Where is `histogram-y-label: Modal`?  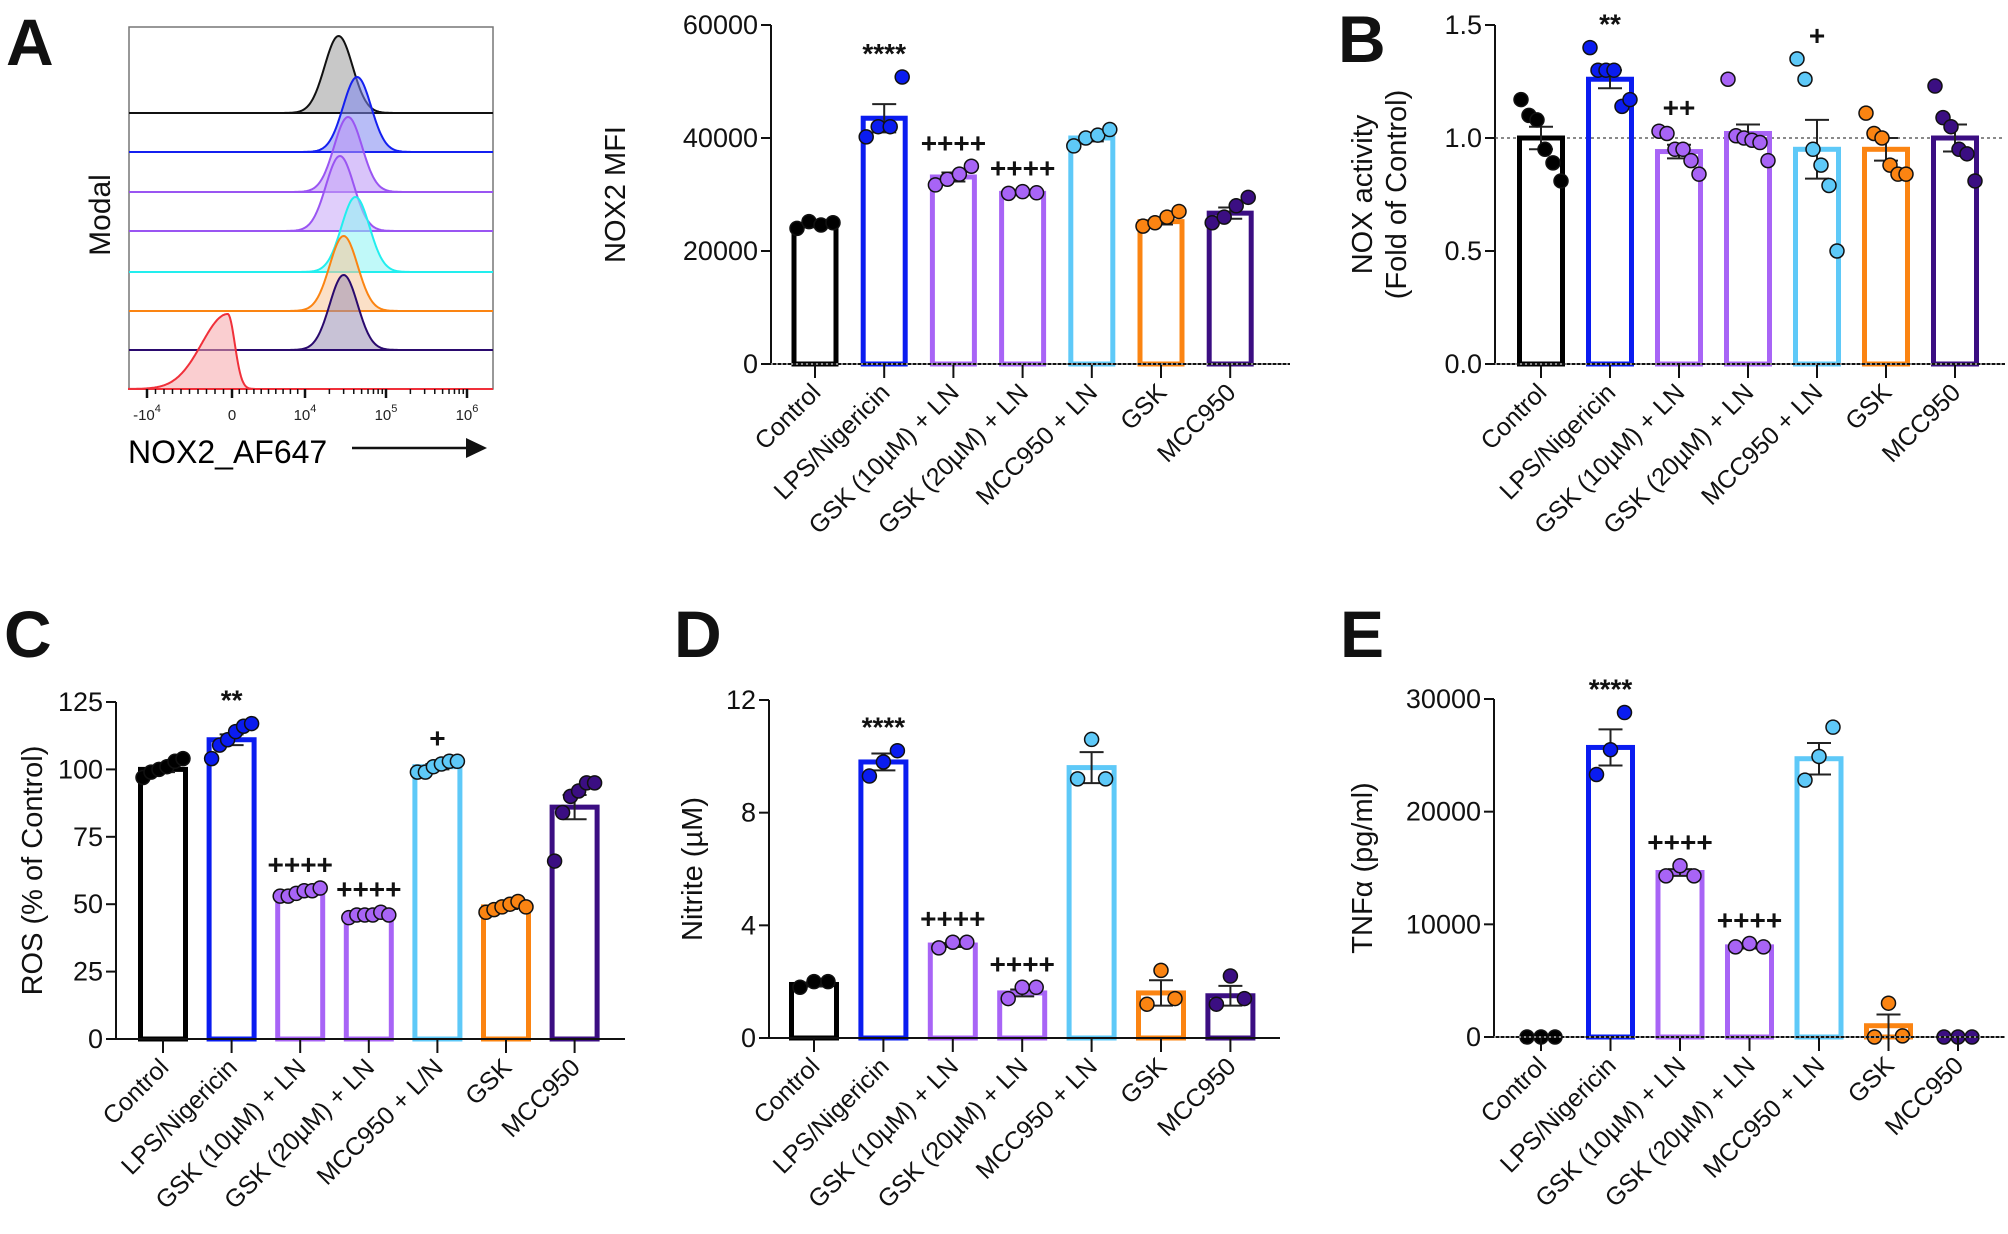
histogram-y-label: Modal is located at coordinates (100, 215).